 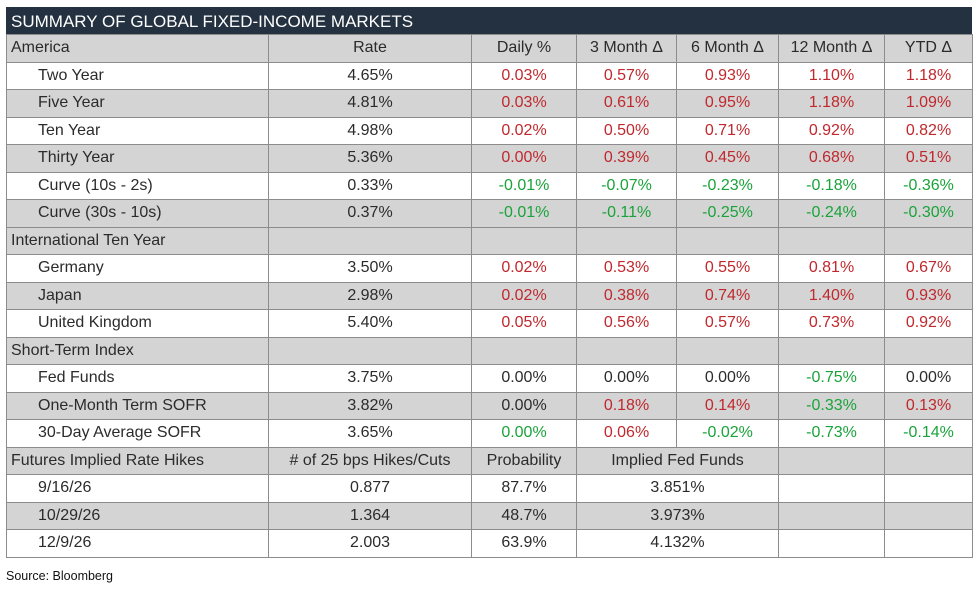 I want to click on value-cell: 0.51%, so click(x=928, y=158).